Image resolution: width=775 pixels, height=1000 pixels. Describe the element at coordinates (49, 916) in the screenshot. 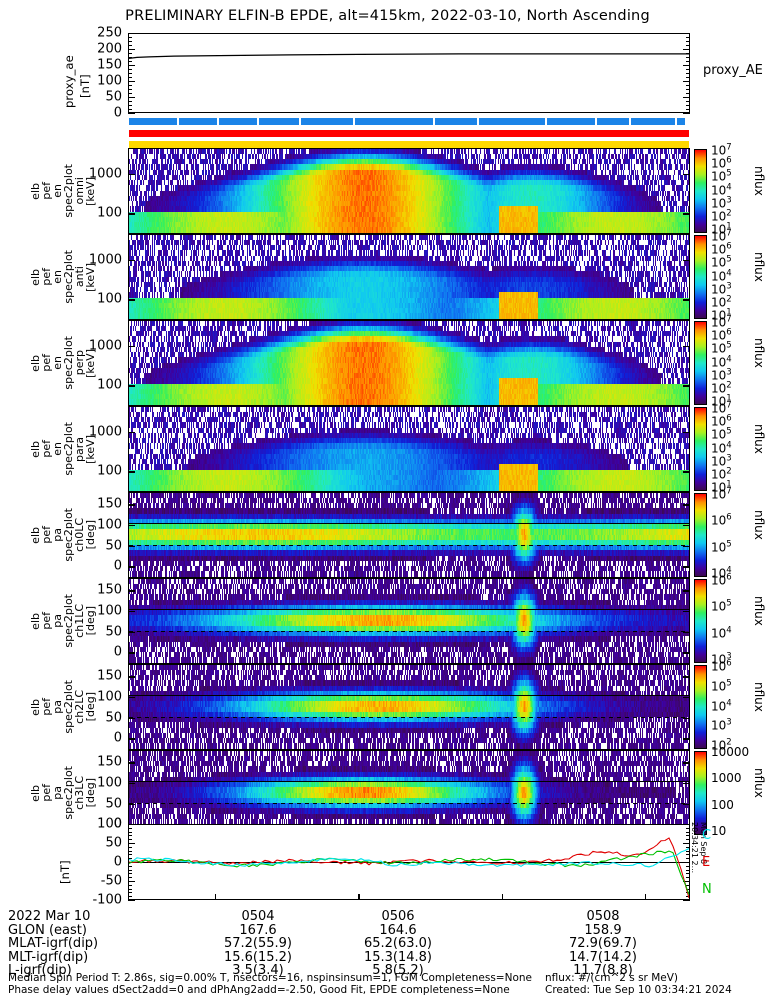

I see `axis-annotation-label: 2022 Mar 10` at that location.